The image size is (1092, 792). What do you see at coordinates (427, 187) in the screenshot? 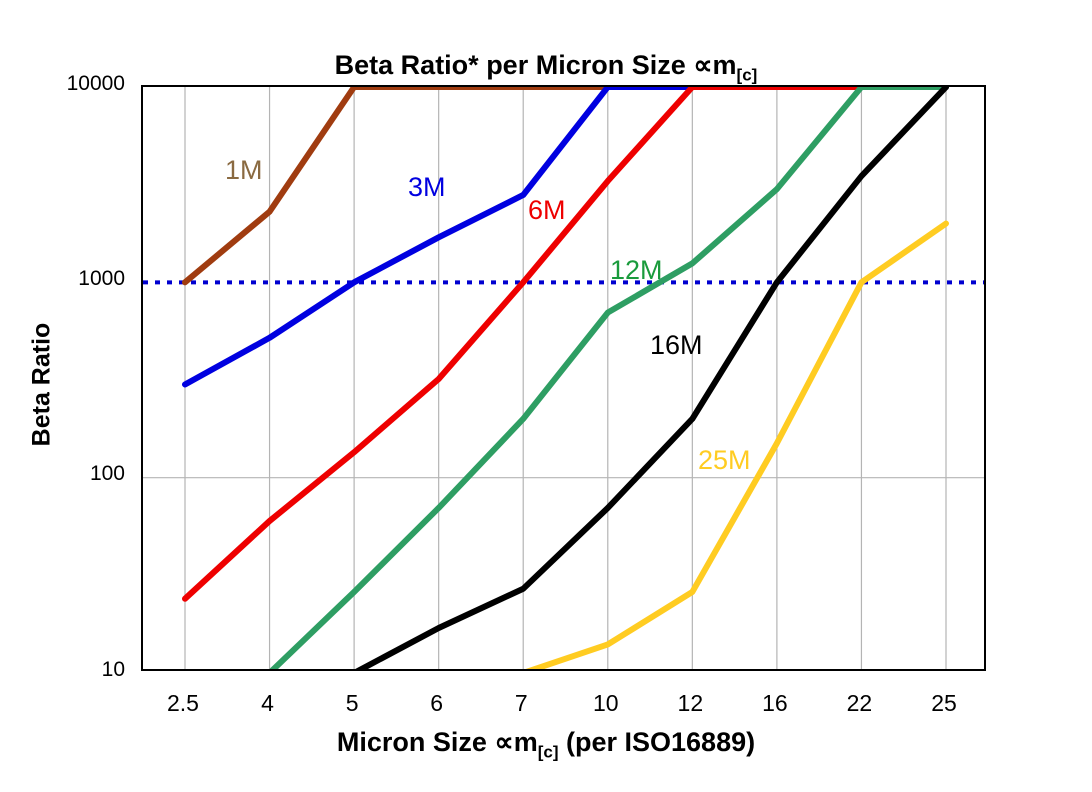
I see `series-label-3m: 3M` at bounding box center [427, 187].